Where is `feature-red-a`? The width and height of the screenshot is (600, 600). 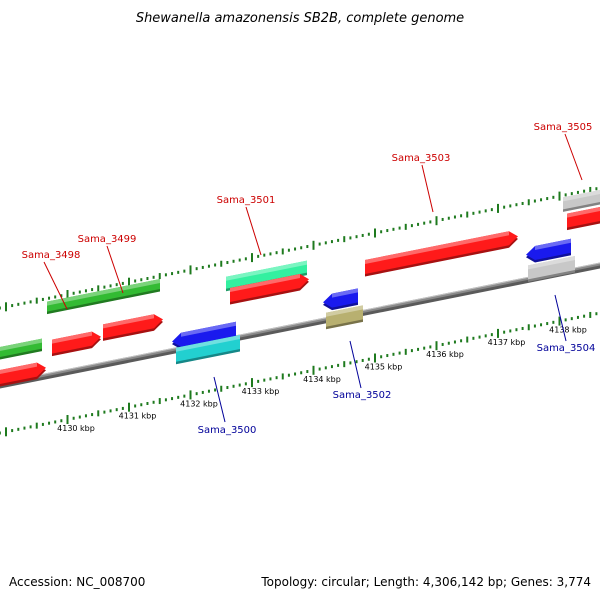
feature-red-a is located at coordinates (23, 375).